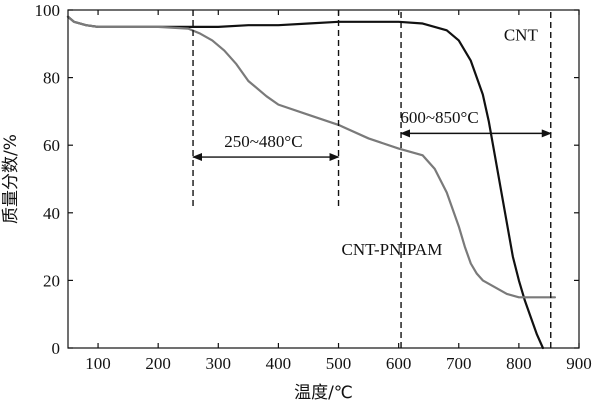 The height and width of the screenshot is (409, 601). Describe the element at coordinates (158, 363) in the screenshot. I see `x-tick-label: 200` at that location.